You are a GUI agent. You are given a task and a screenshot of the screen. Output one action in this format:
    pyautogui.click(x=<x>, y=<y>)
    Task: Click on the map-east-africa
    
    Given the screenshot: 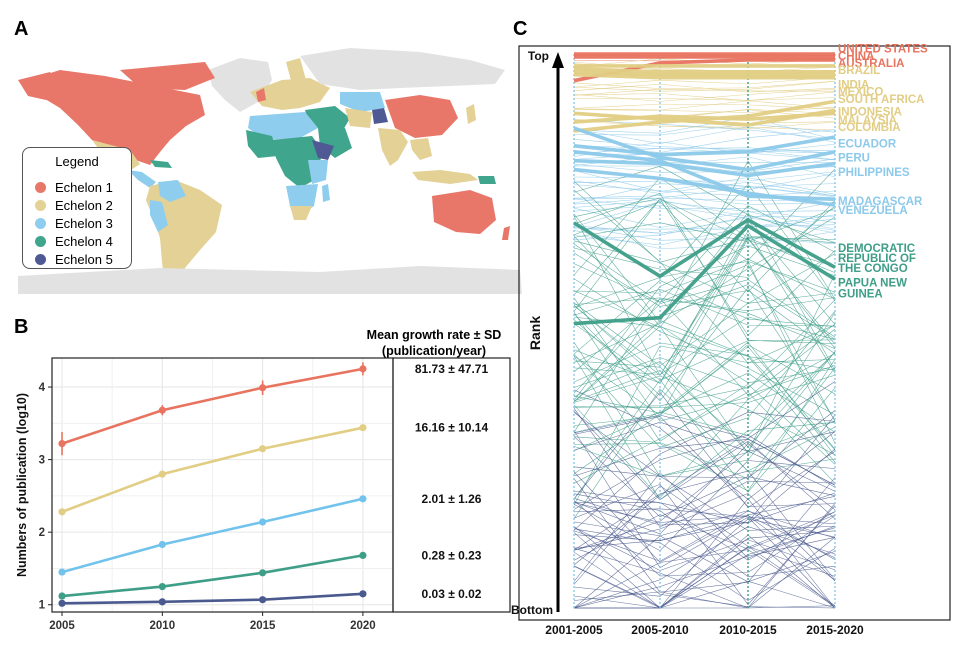 What is the action you would take?
    pyautogui.click(x=318, y=172)
    